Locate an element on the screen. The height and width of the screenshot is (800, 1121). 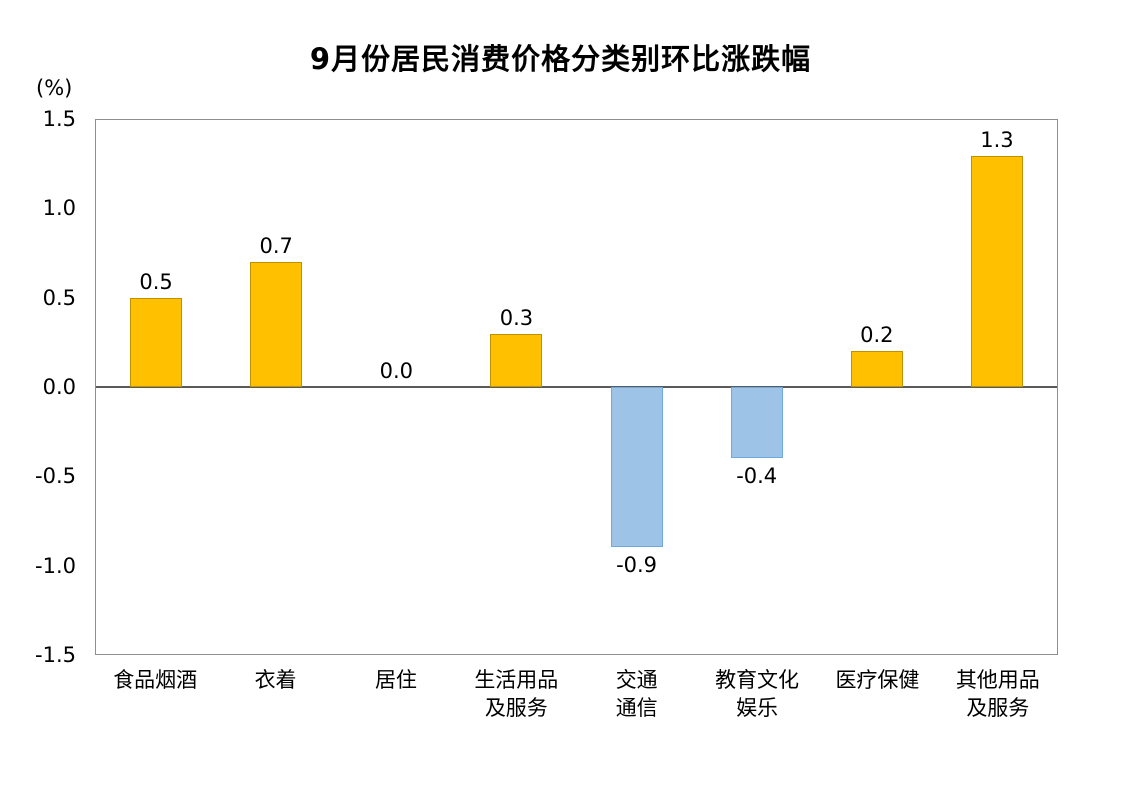
bar-value-label: -0.4 is located at coordinates (757, 476).